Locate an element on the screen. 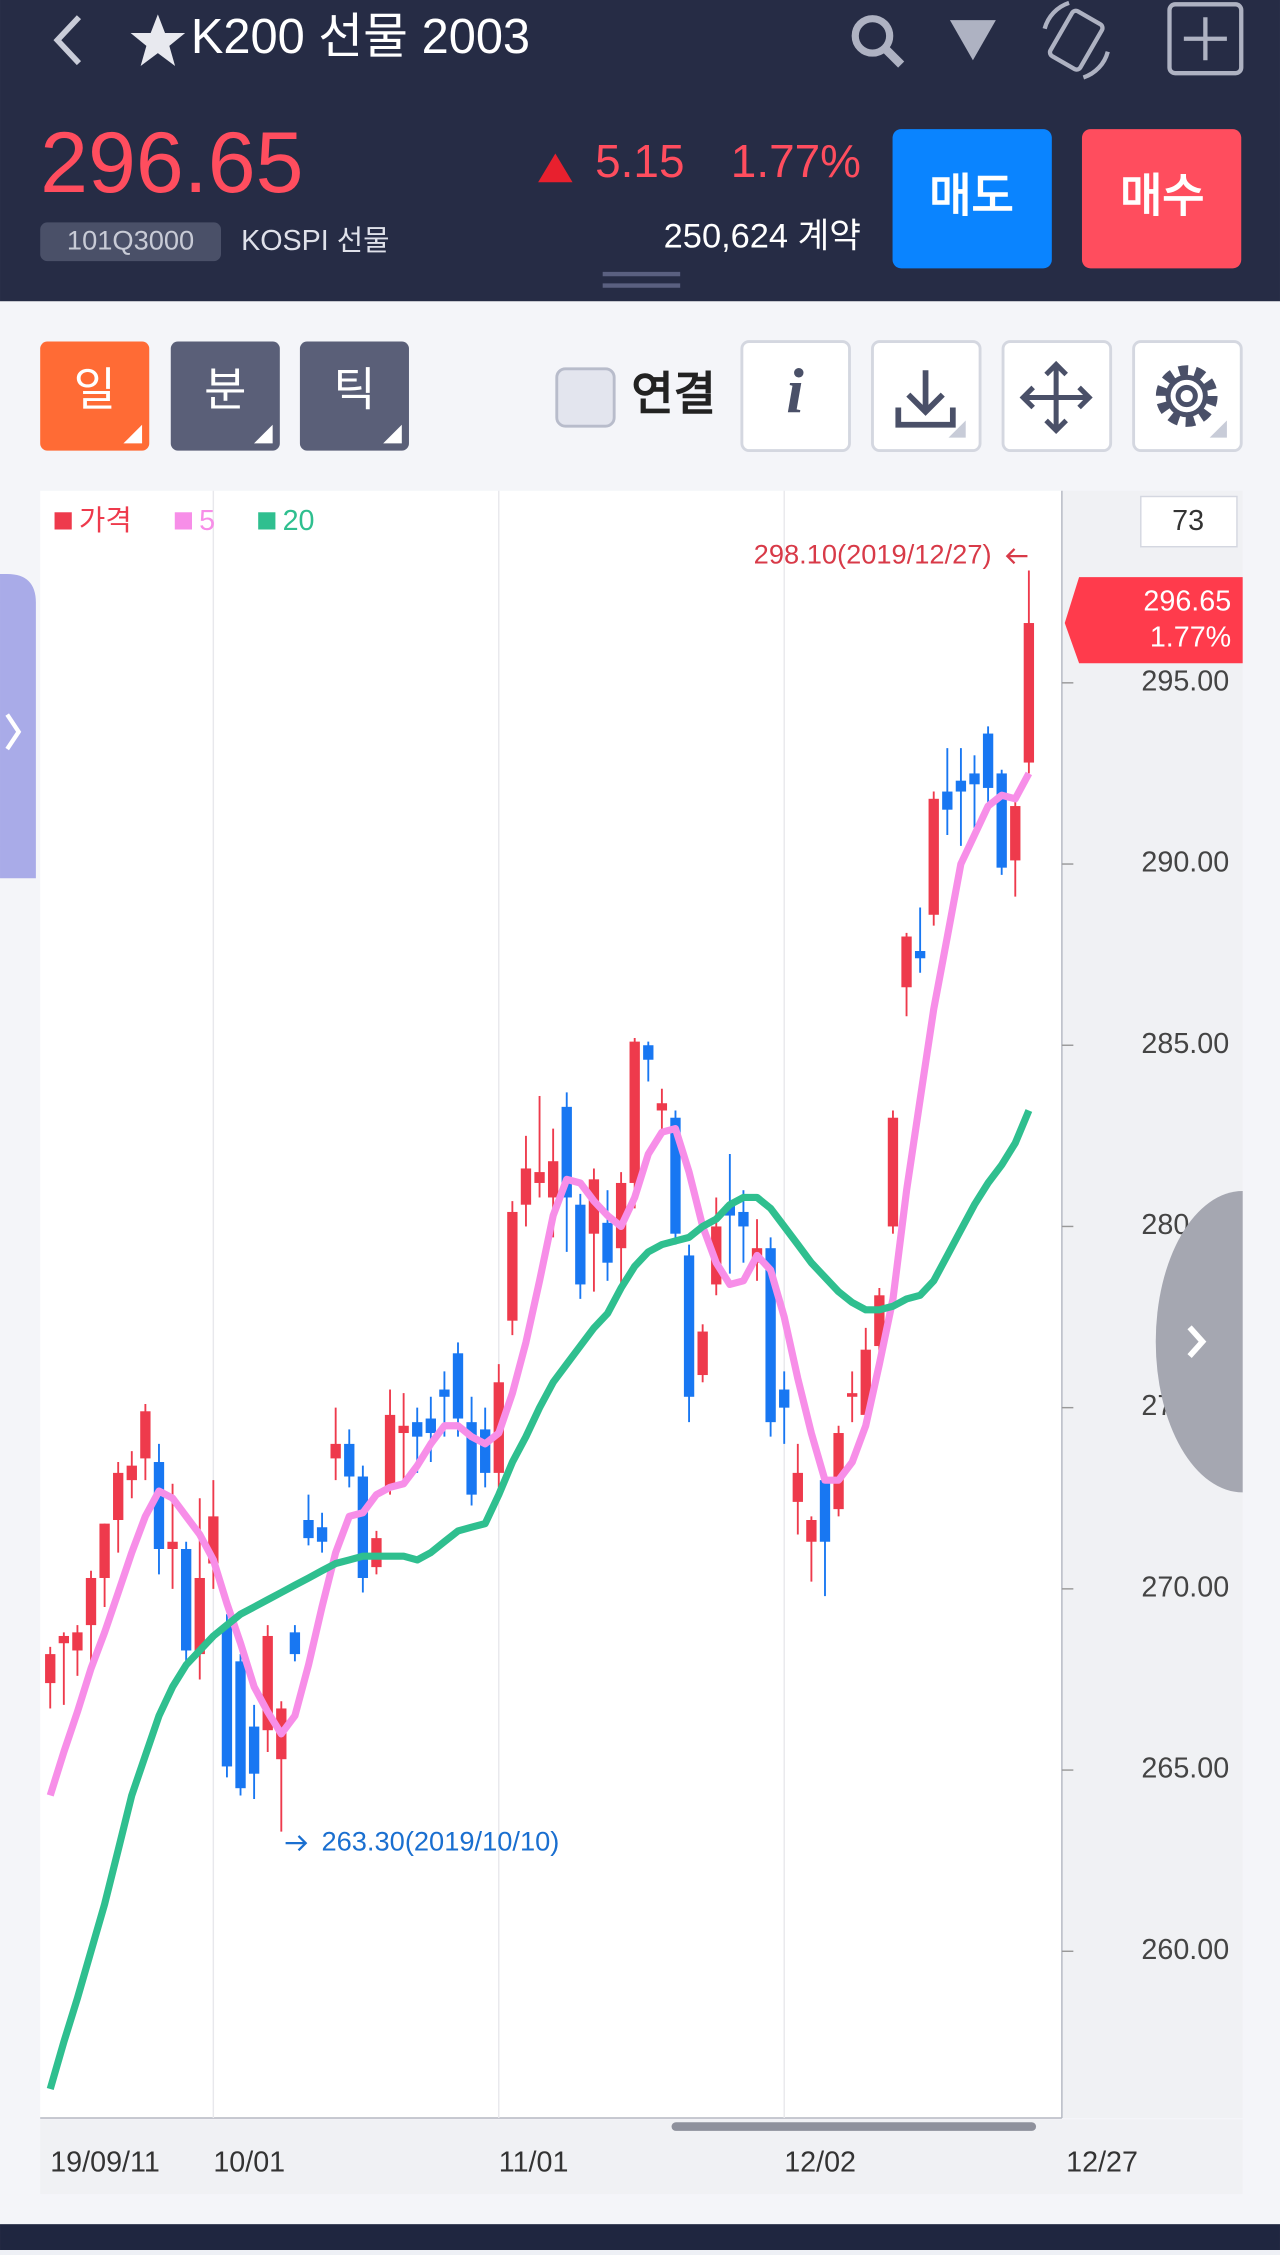  day-button is located at coordinates (95, 396).